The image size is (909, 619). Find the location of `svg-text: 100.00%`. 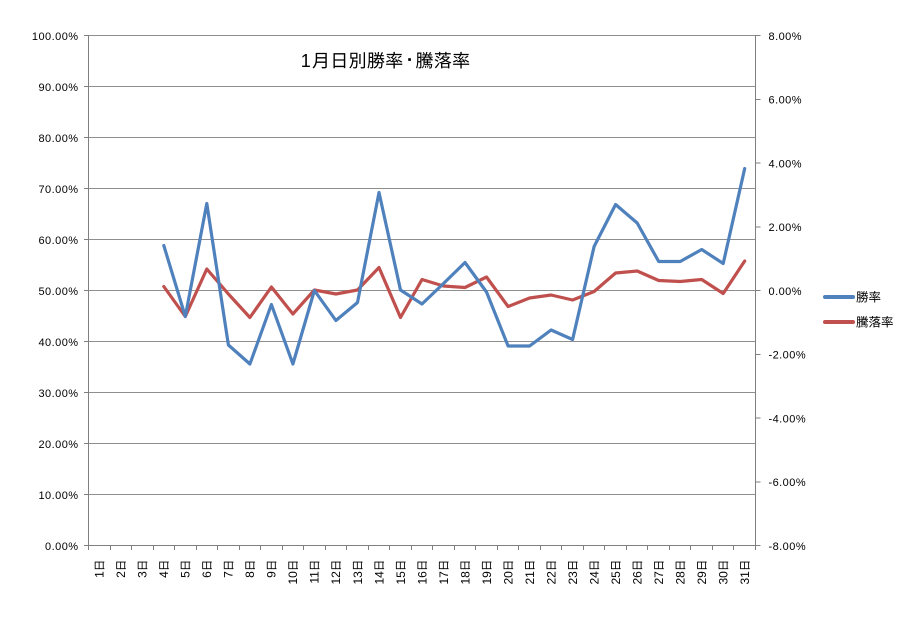

svg-text: 100.00% is located at coordinates (55, 37).